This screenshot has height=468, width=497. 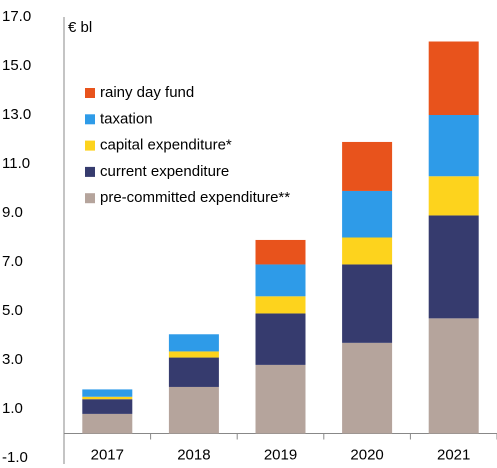 What do you see at coordinates (12, 359) in the screenshot?
I see `y-tick-label: 3.0` at bounding box center [12, 359].